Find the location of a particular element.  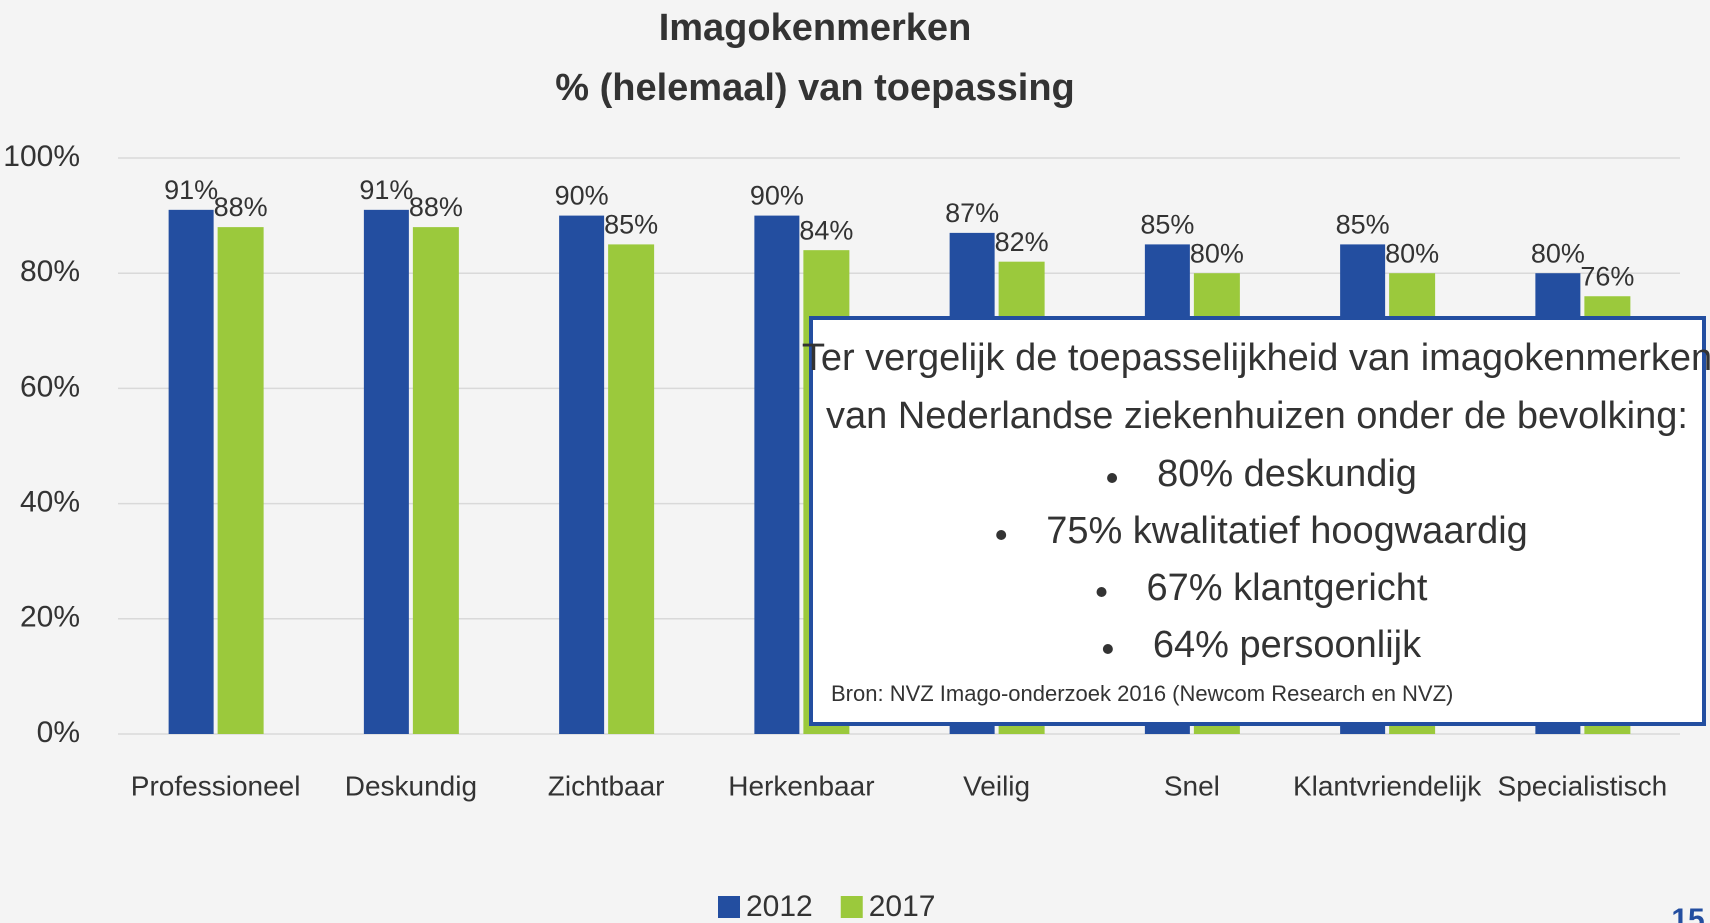

annotation-bullet-text: 80% deskundig is located at coordinates (1287, 474).